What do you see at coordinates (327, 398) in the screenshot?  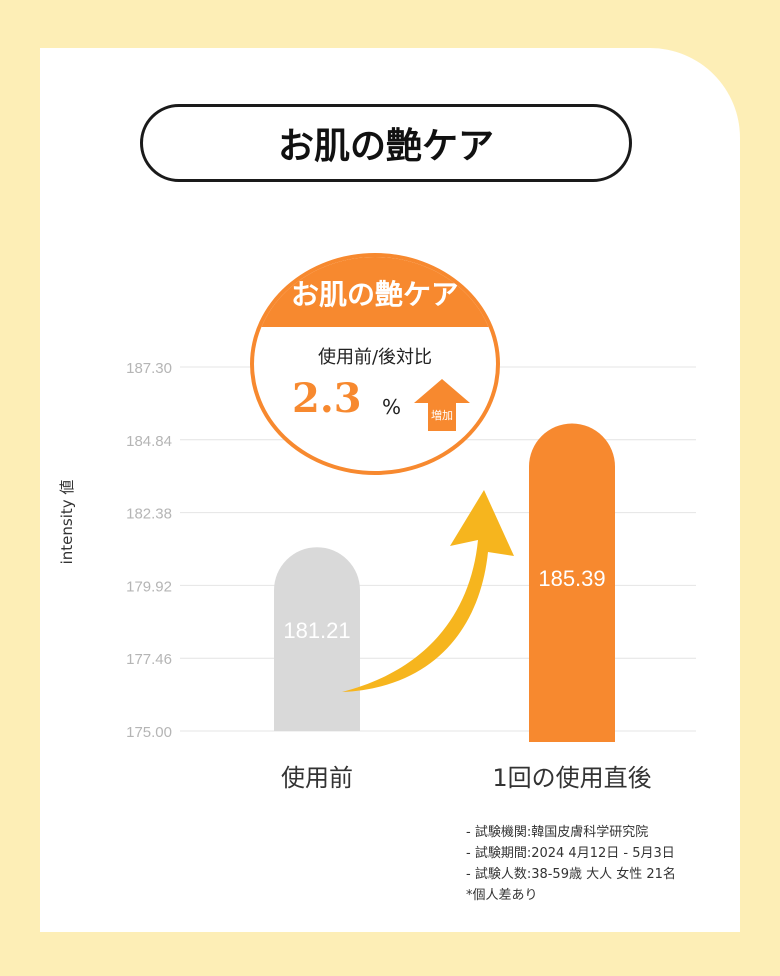 I see `badge-value: 2.3` at bounding box center [327, 398].